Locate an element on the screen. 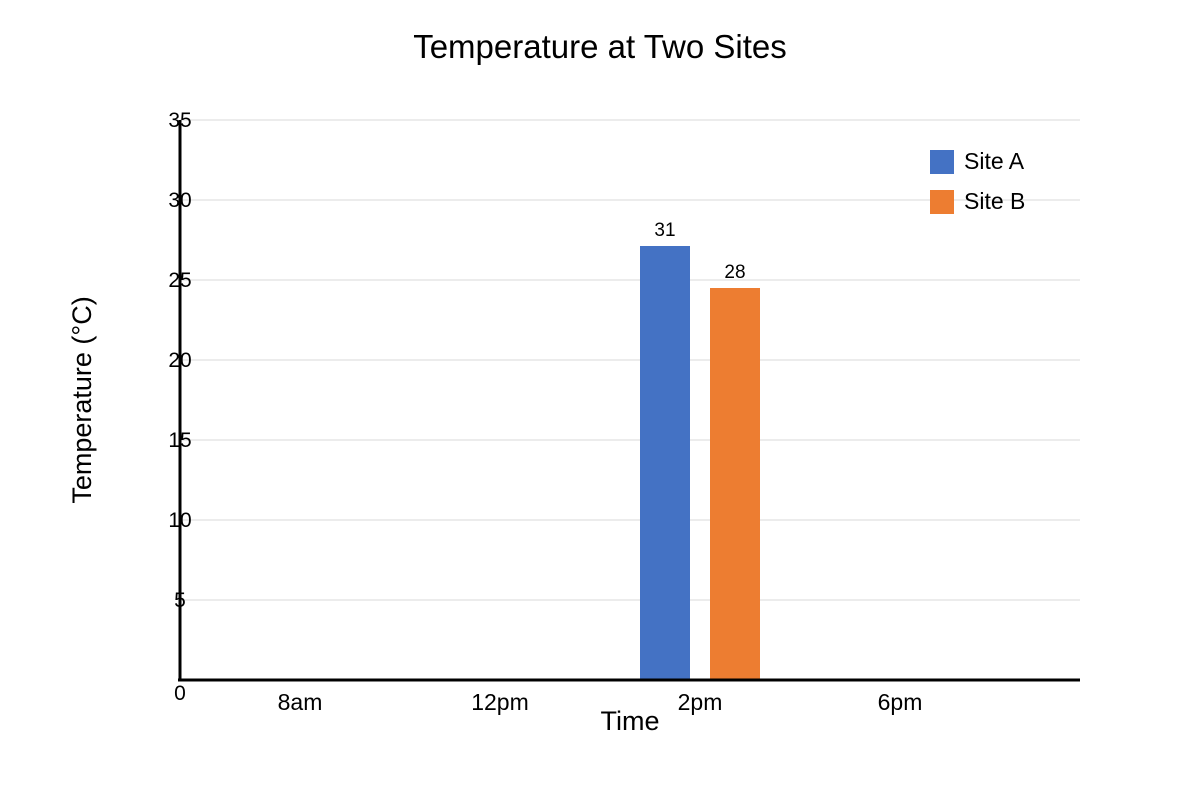  legend-label: Site B is located at coordinates (994, 201).